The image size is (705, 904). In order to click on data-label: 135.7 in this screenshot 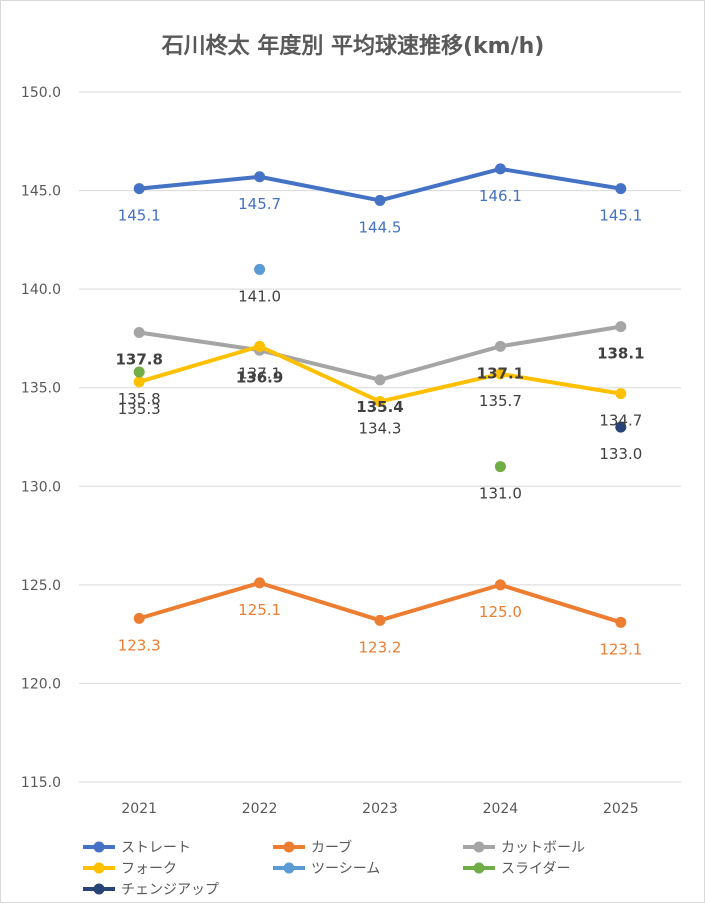, I will do `click(500, 401)`.